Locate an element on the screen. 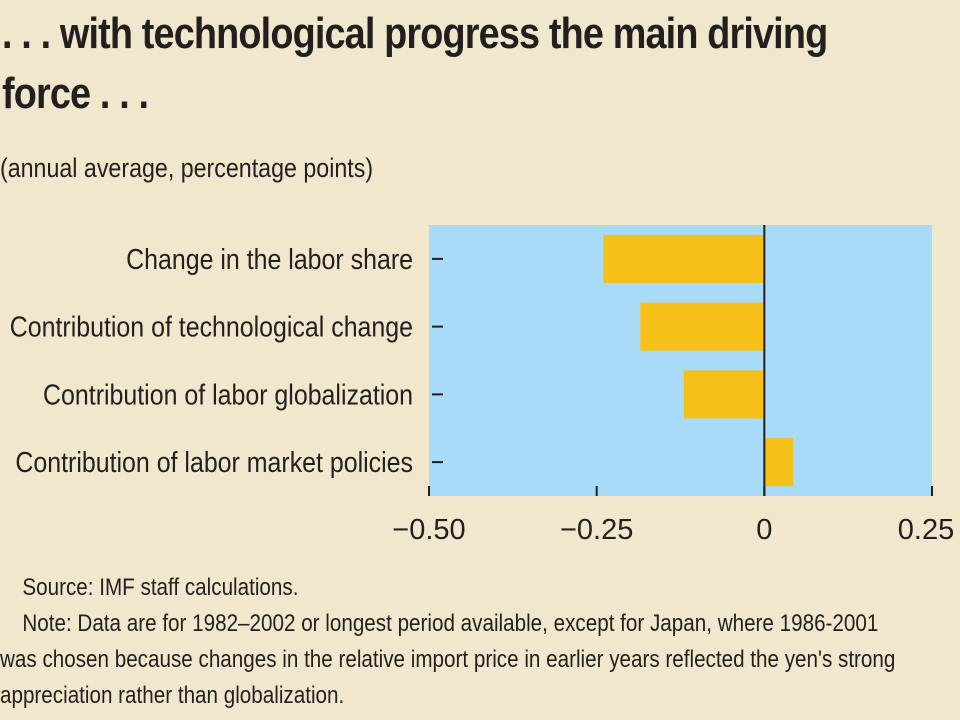 This screenshot has height=720, width=960. x-tick-label: −0.50 is located at coordinates (428, 530).